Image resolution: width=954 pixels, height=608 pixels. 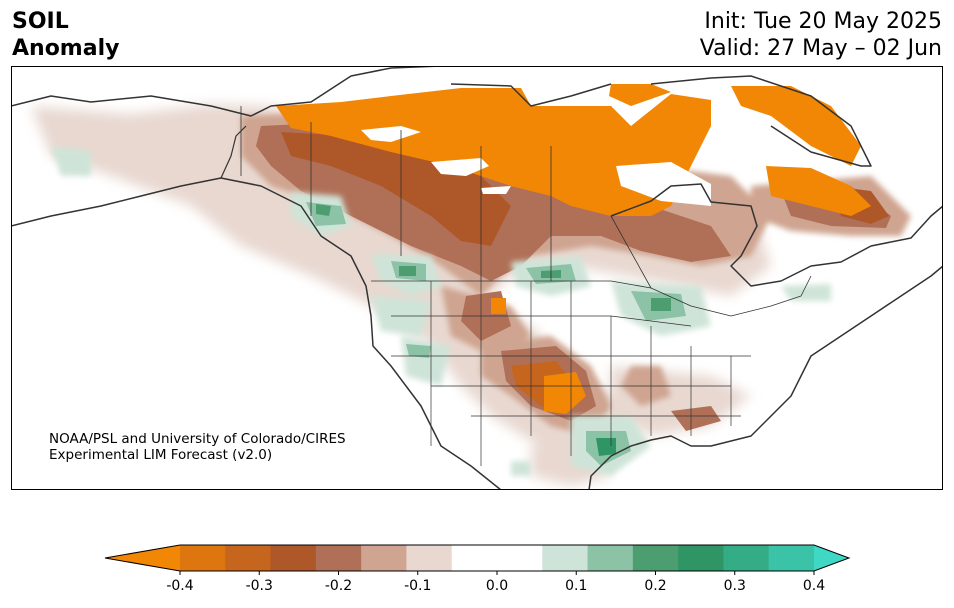 What do you see at coordinates (338, 586) in the screenshot?
I see `colorbar-tick-label: -0.2` at bounding box center [338, 586].